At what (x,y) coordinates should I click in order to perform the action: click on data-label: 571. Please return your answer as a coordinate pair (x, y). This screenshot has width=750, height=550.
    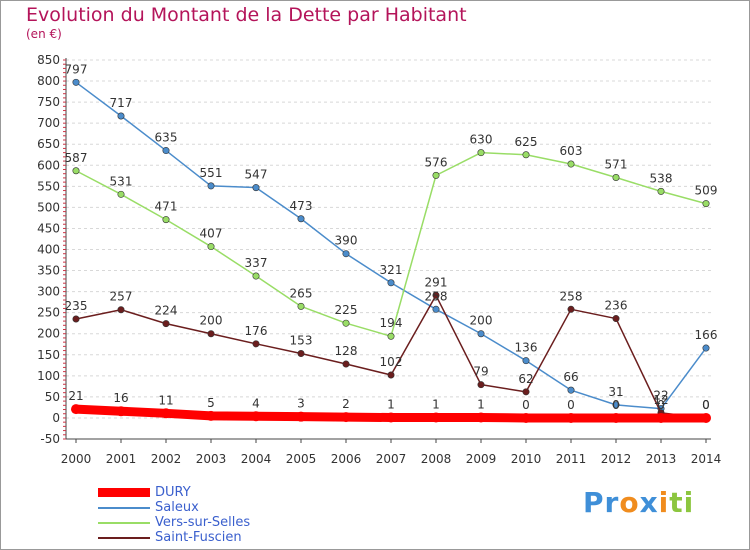
    Looking at the image, I should click on (616, 164).